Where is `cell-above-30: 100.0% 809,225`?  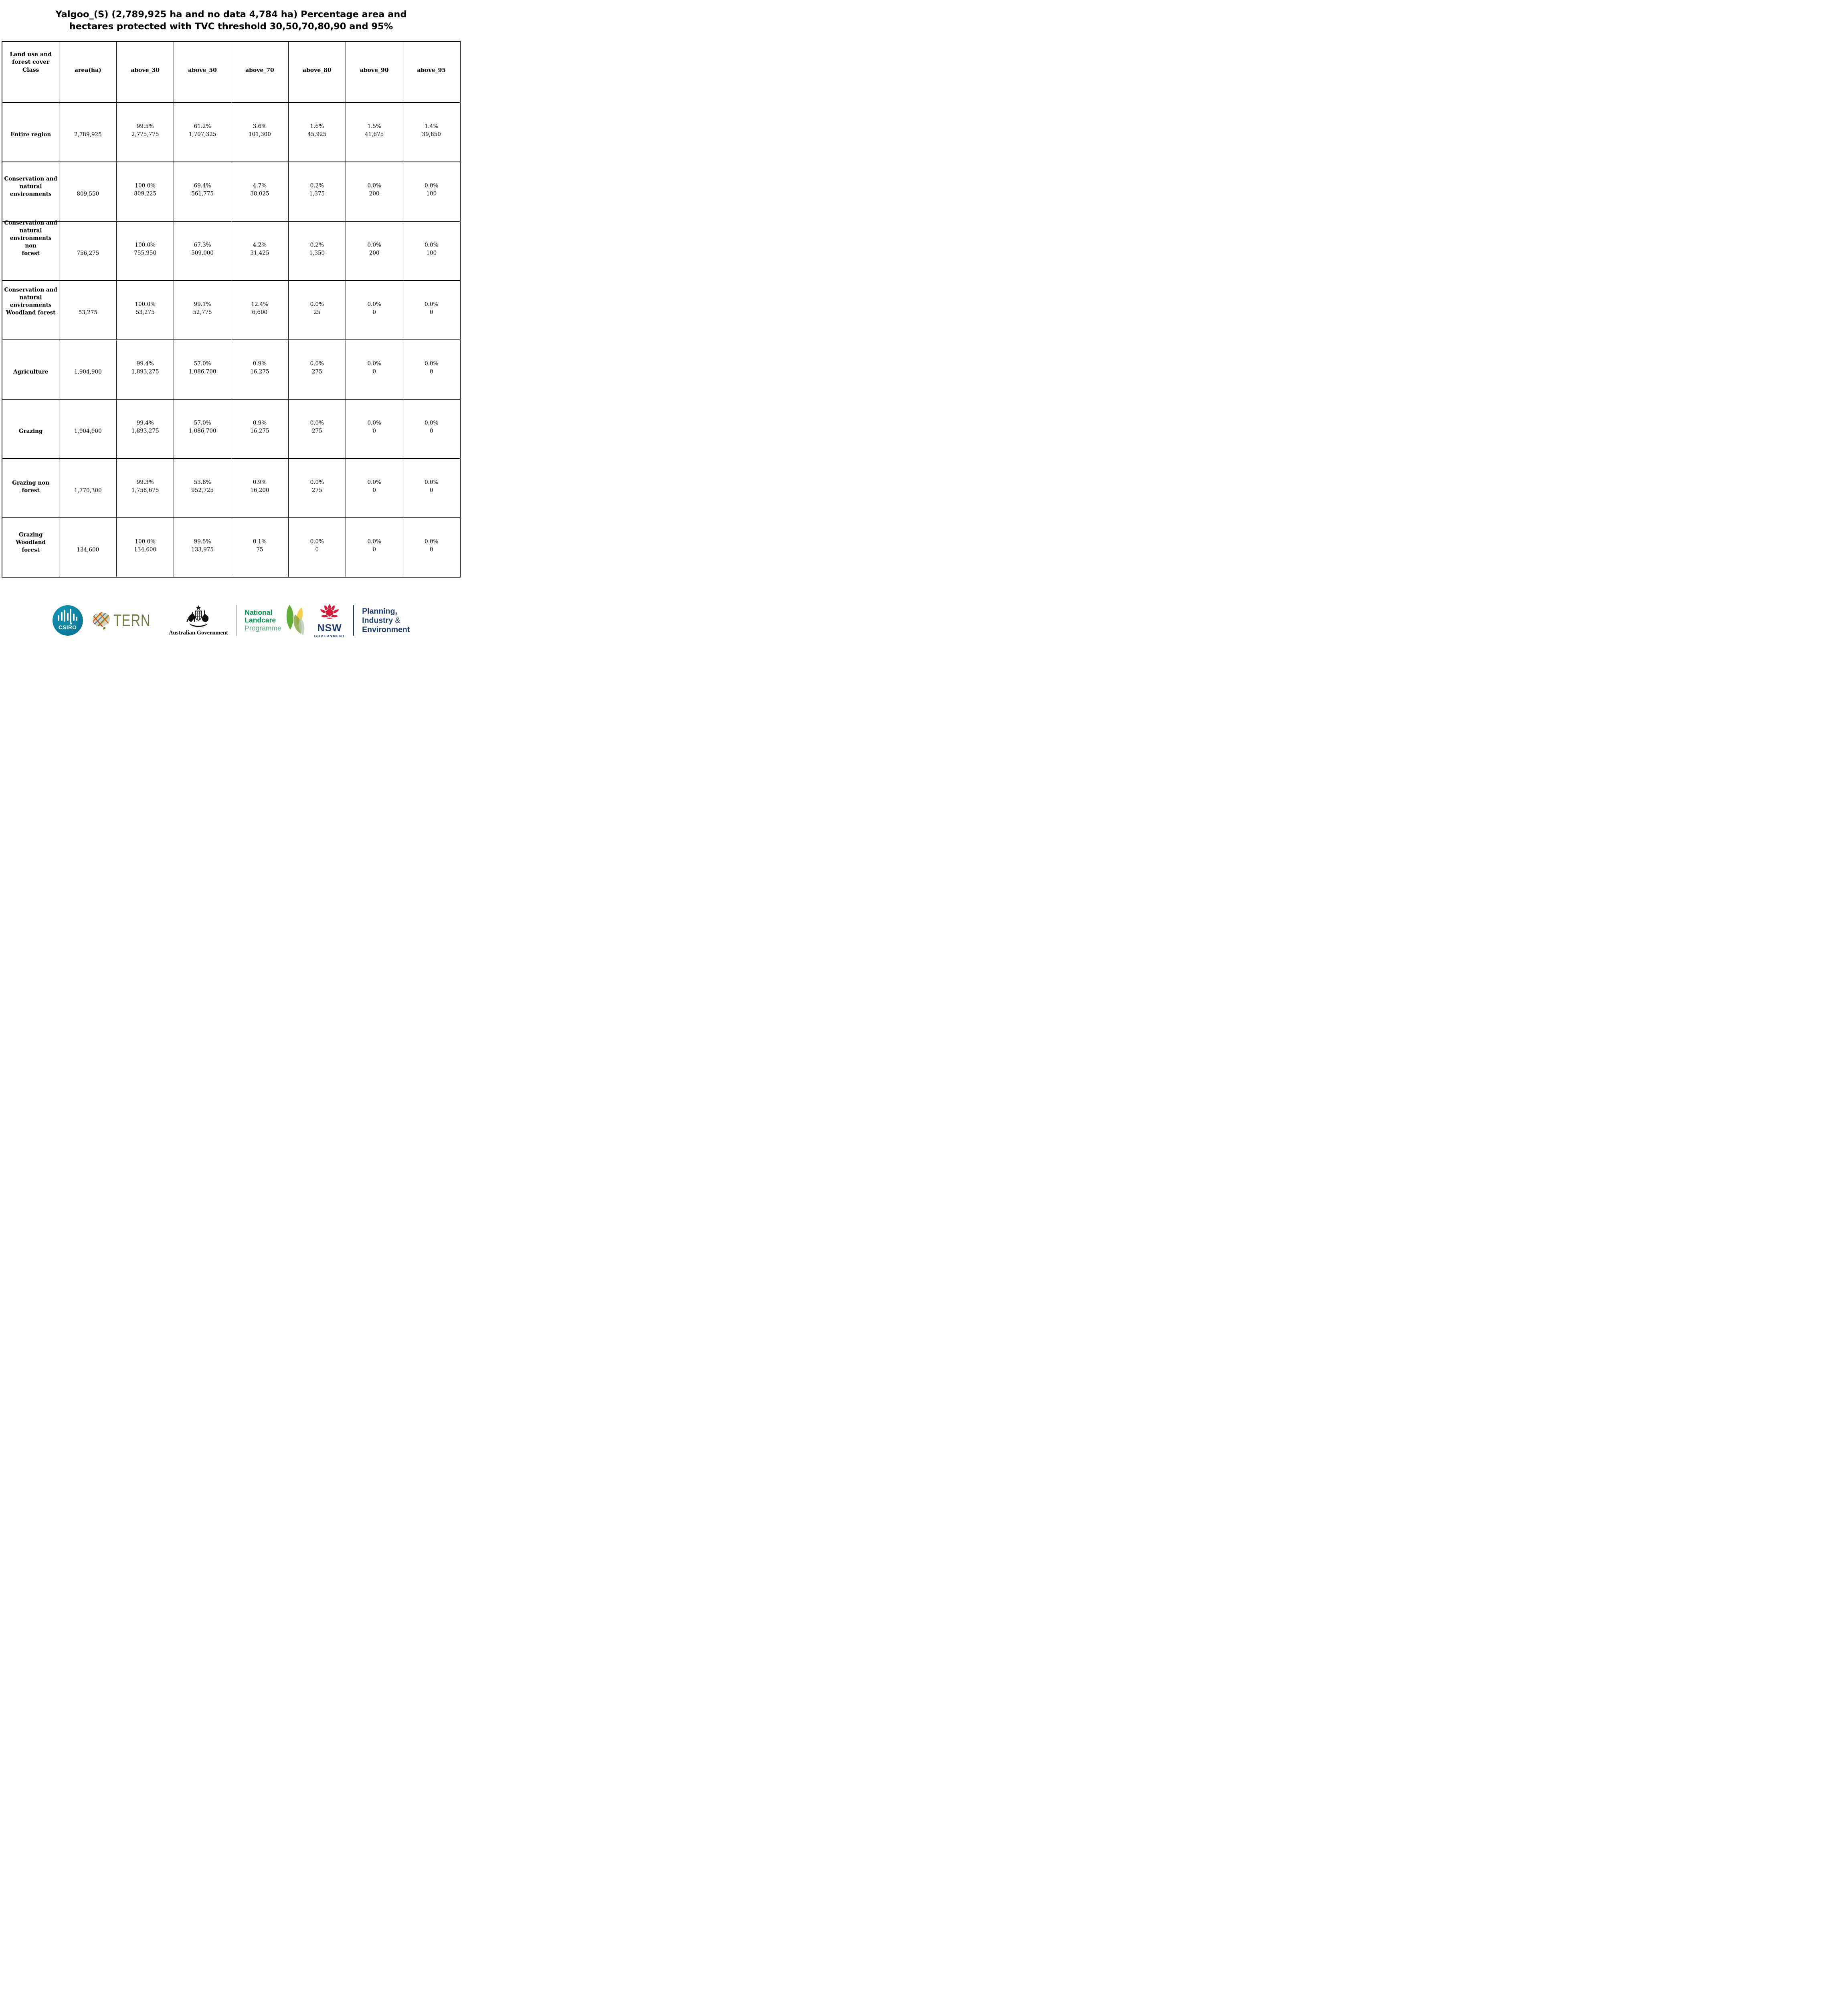
cell-above-30: 100.0% 809,225 is located at coordinates (145, 192).